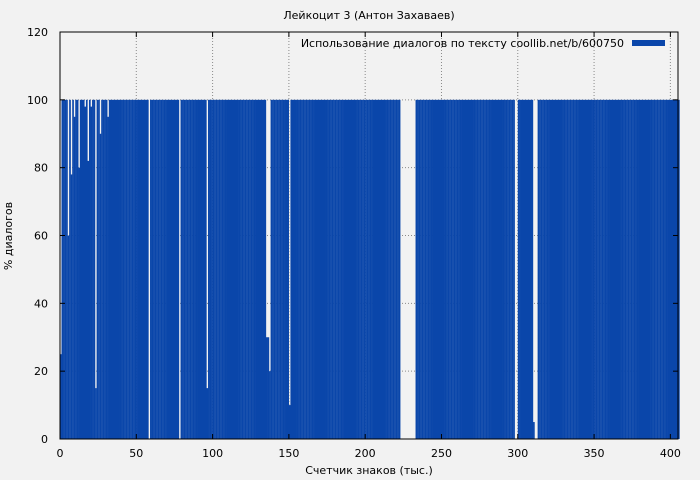 This screenshot has width=700, height=480. Describe the element at coordinates (44, 439) in the screenshot. I see `y-tick-label: 0` at that location.